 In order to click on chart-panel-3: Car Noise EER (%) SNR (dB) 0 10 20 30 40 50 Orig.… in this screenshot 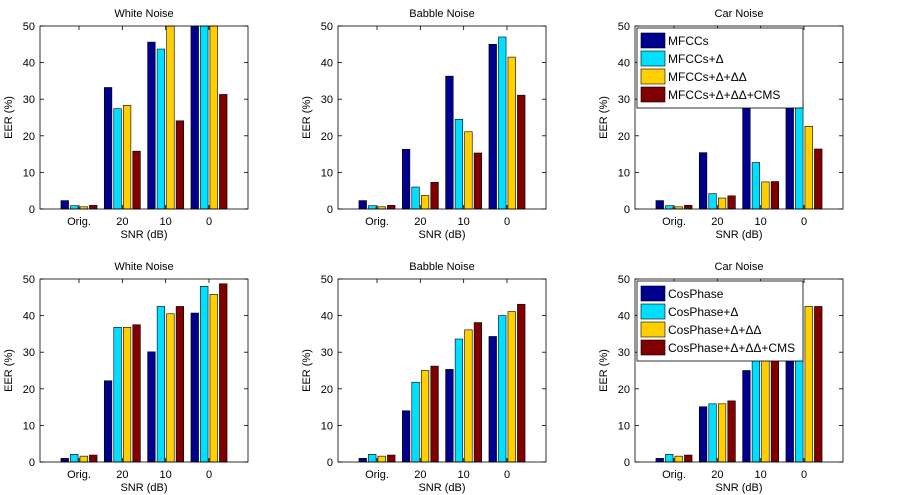, I will do `click(721, 124)`.